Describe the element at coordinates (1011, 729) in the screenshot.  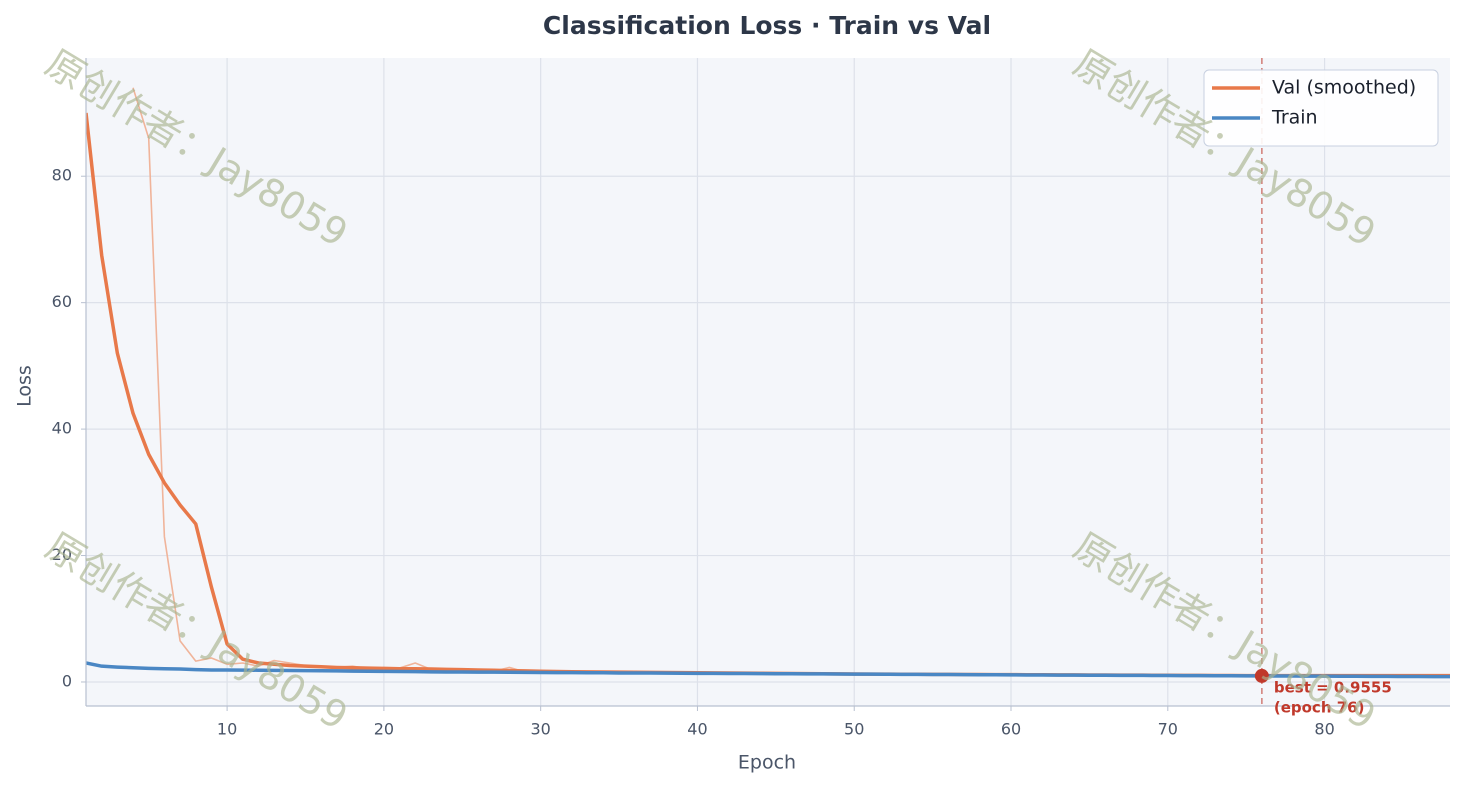
I see `x-tick-label: 60` at that location.